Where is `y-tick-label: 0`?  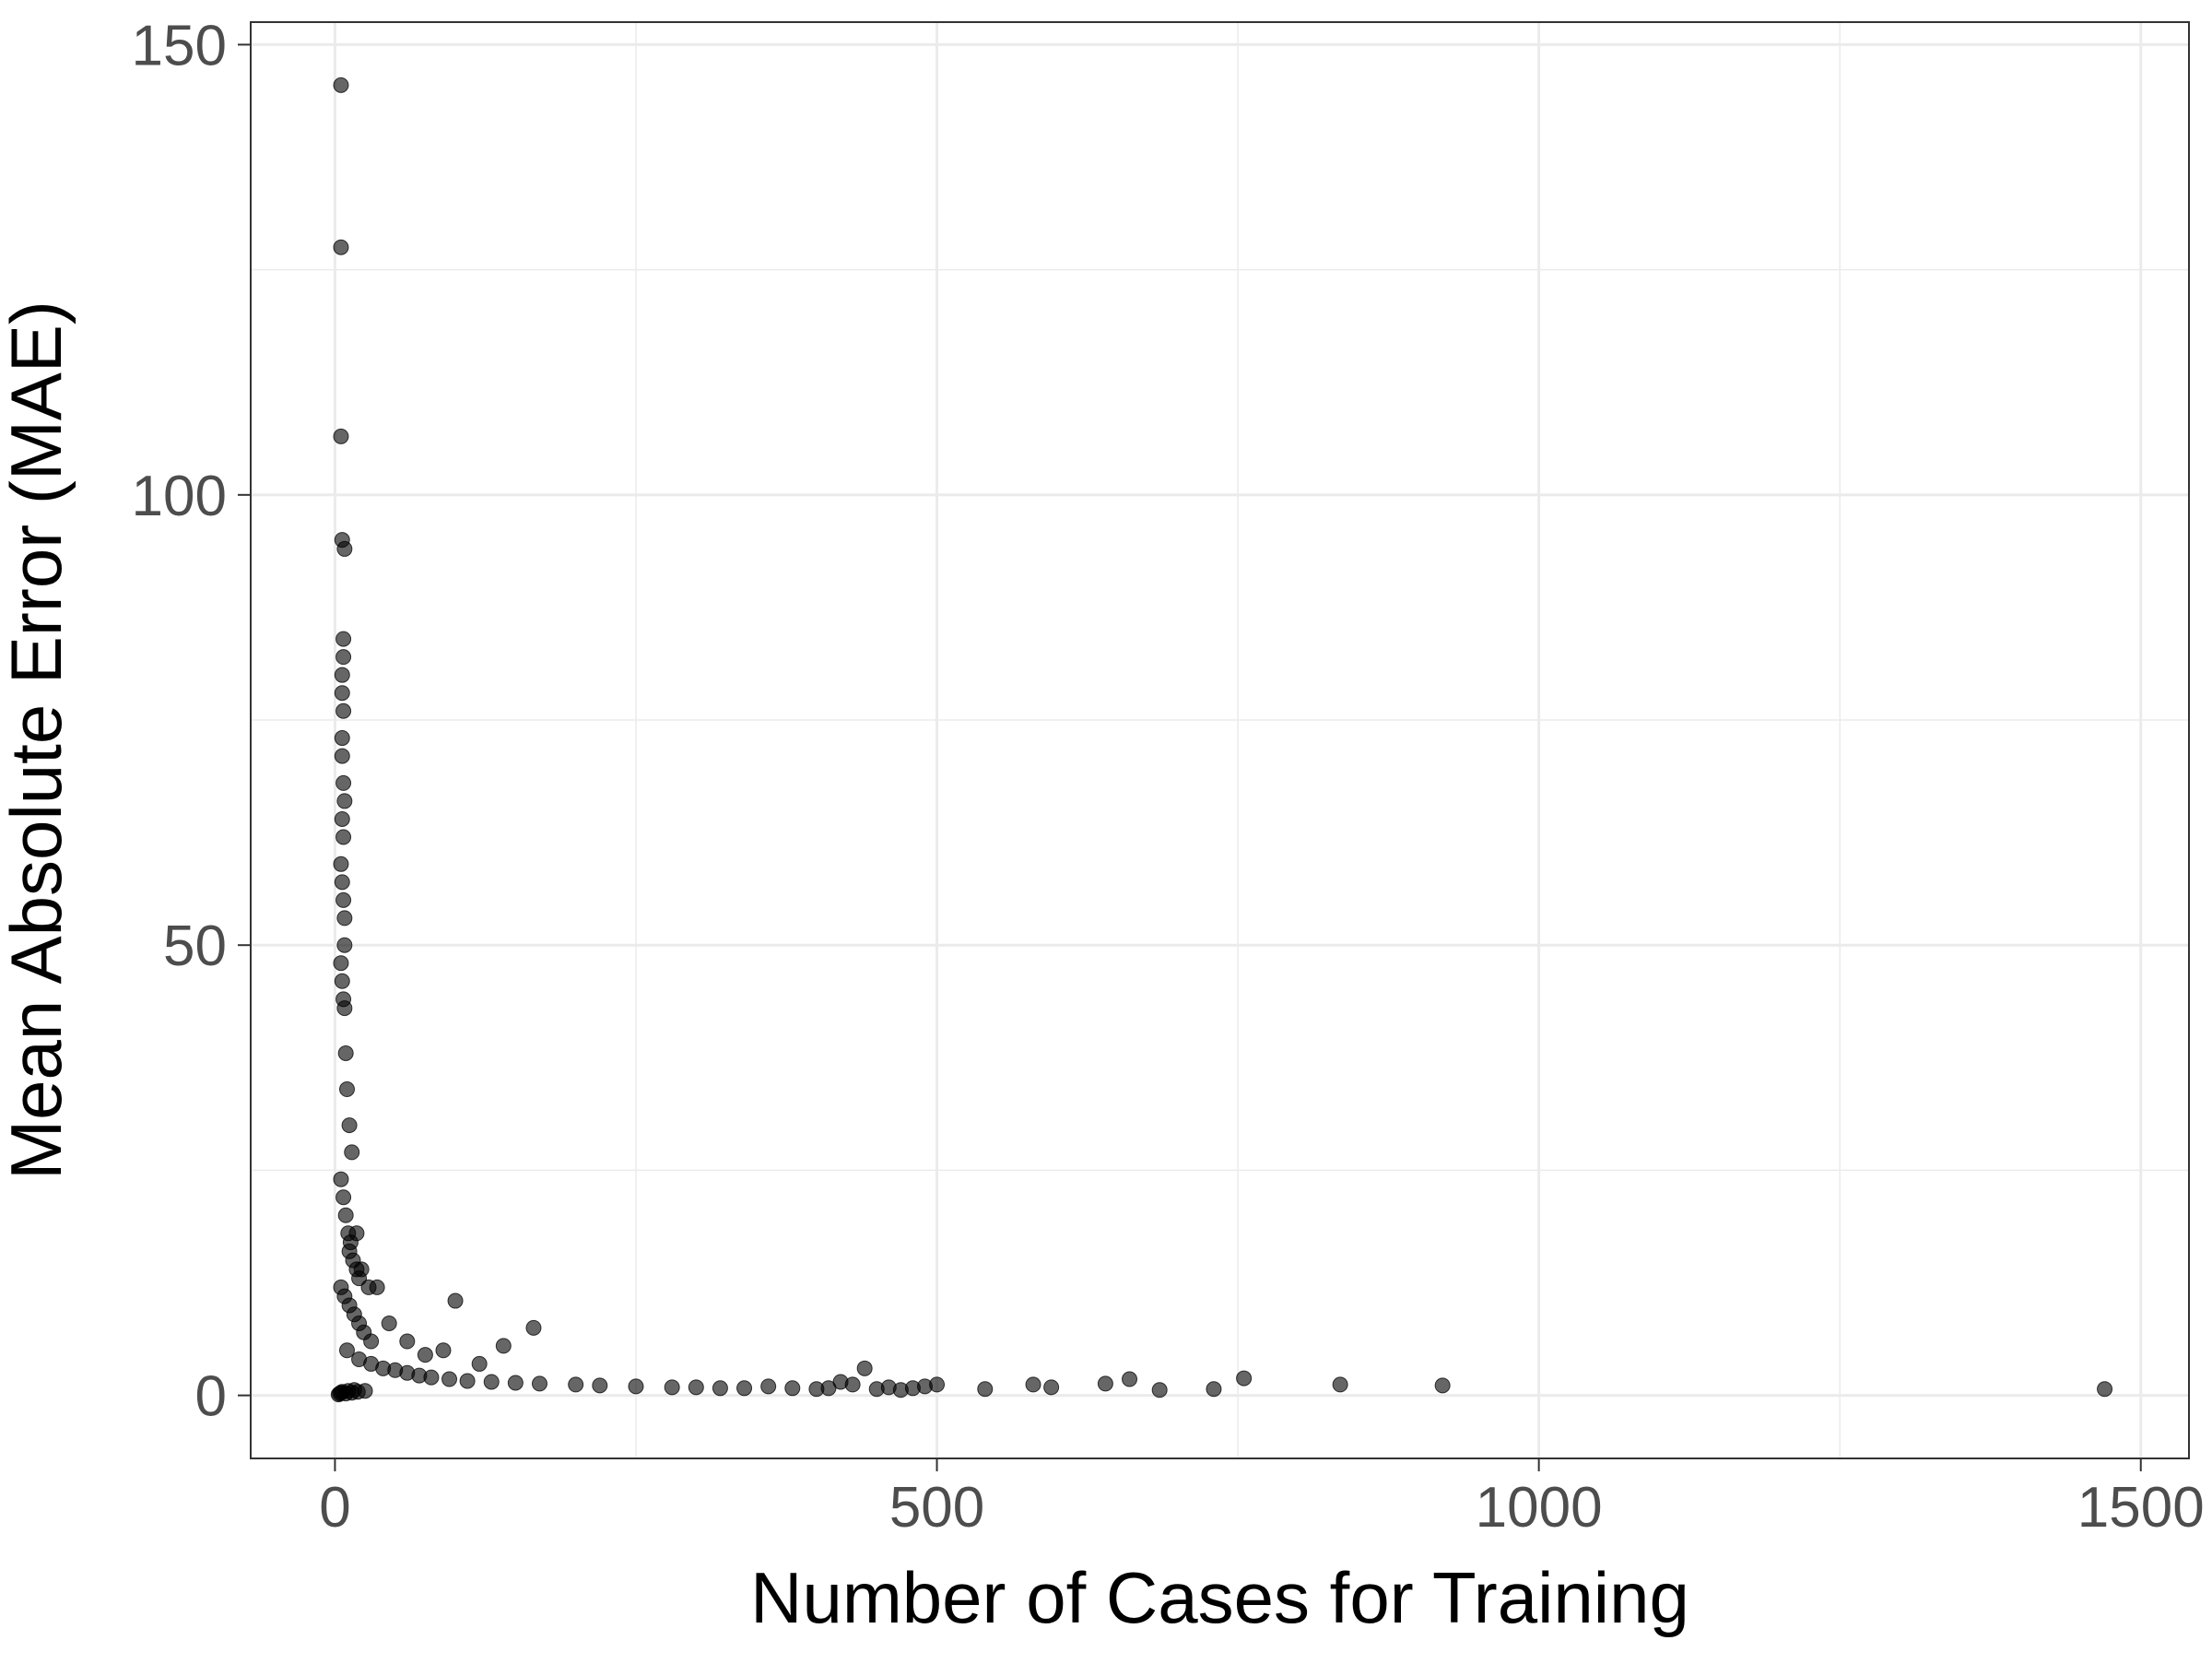 y-tick-label: 0 is located at coordinates (211, 1397).